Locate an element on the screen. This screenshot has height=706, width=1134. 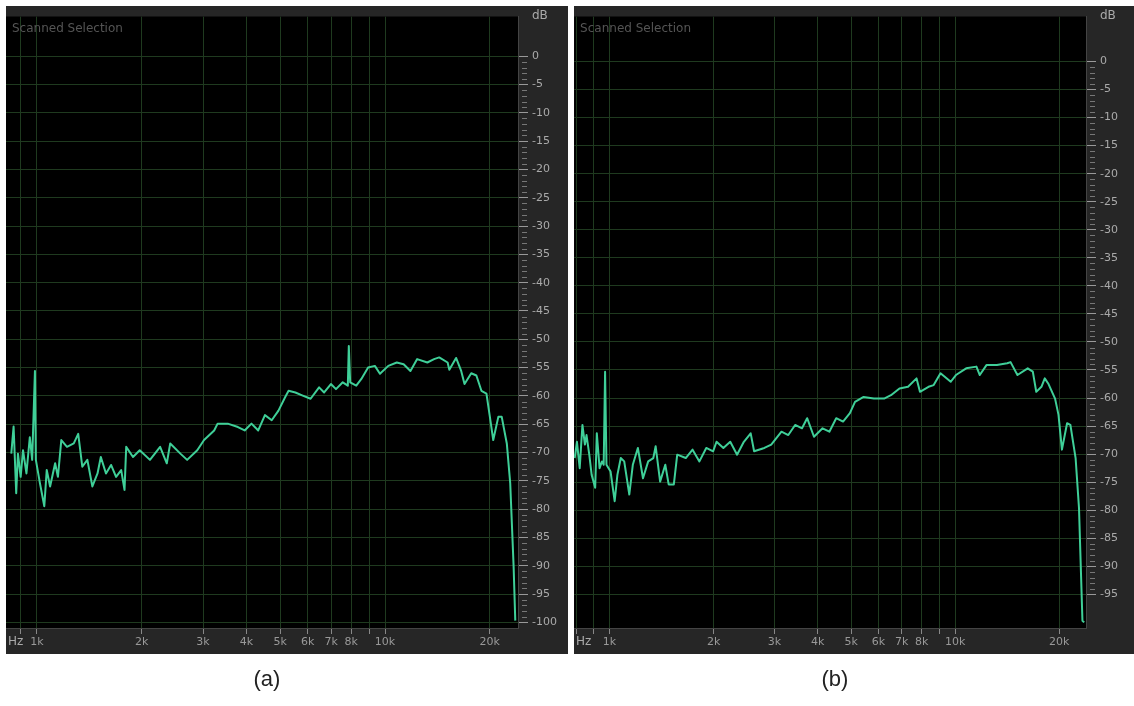
text: (b) is located at coordinates (835, 679).